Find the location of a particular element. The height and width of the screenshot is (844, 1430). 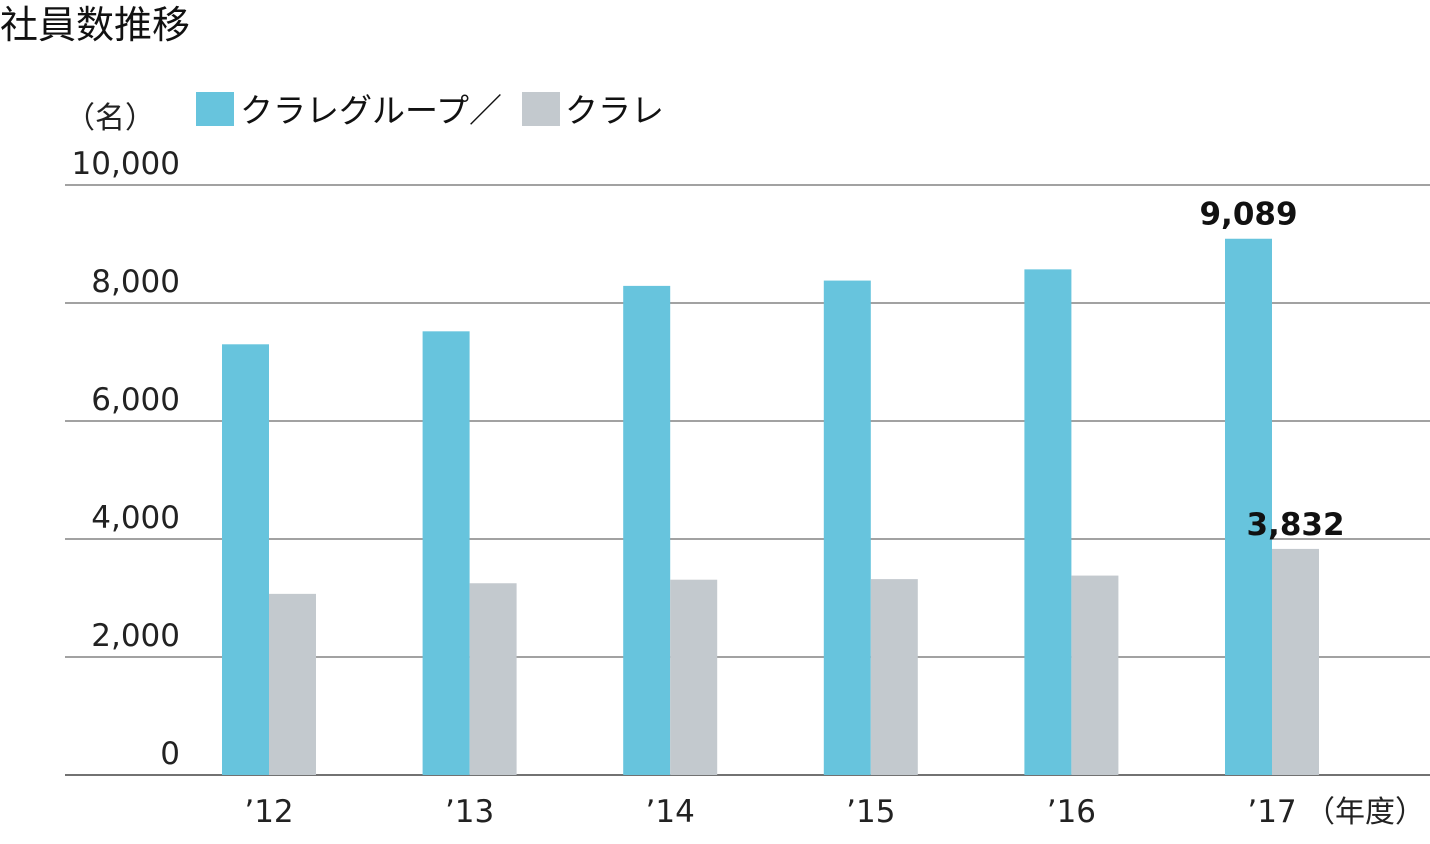

y-tick-label: 2,000 is located at coordinates (135, 636).